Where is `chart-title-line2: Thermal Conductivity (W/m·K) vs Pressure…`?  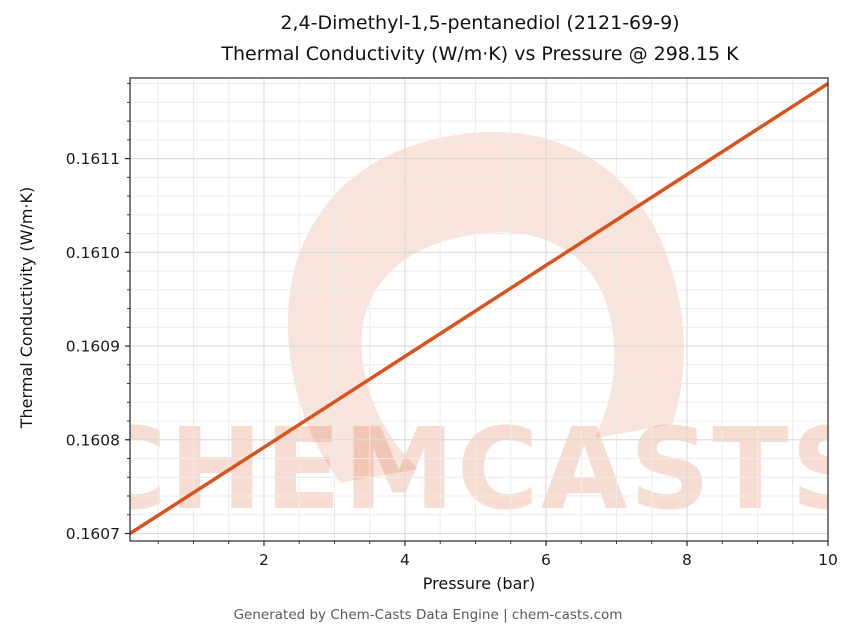 chart-title-line2: Thermal Conductivity (W/m·K) vs Pressure… is located at coordinates (480, 54).